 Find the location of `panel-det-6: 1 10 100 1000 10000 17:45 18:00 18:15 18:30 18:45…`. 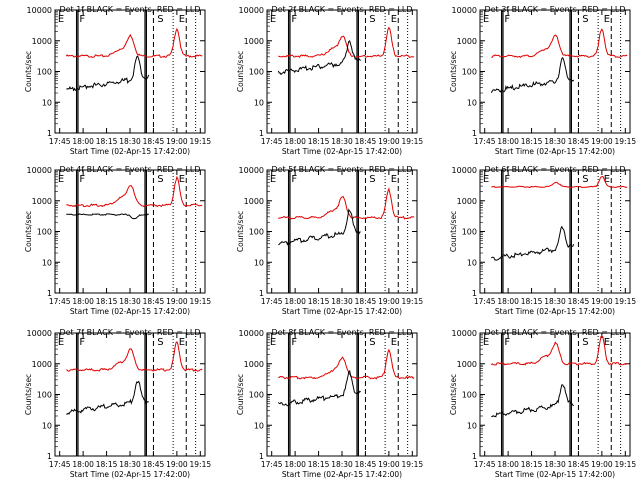

panel-det-6: 1 10 100 1000 10000 17:45 18:00 18:15 18:30 18:45… is located at coordinates (542, 240).